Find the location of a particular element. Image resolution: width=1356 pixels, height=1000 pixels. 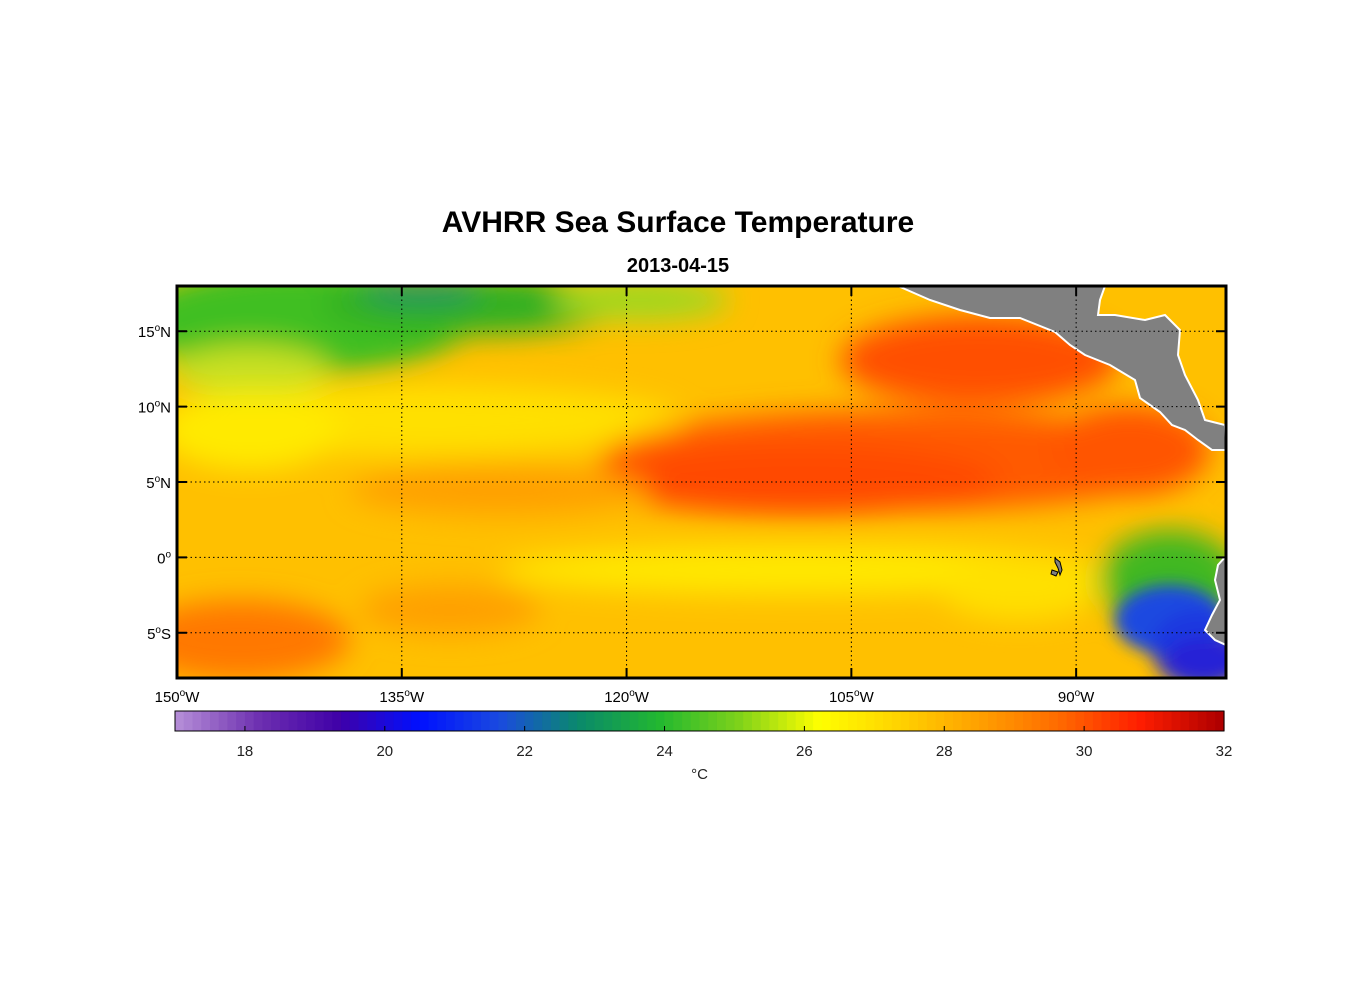

chart-subtitle: 2013-04-15 is located at coordinates (678, 266).